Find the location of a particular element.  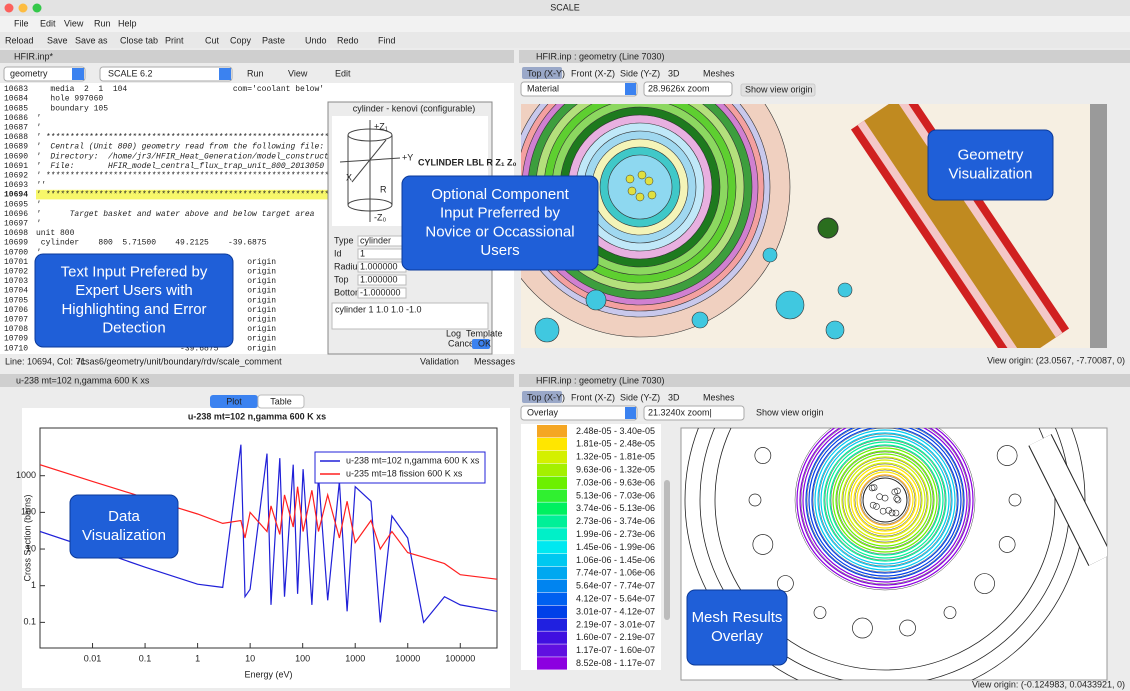

y-axis-label: Cross Section (barns) is located at coordinates (27, 537).